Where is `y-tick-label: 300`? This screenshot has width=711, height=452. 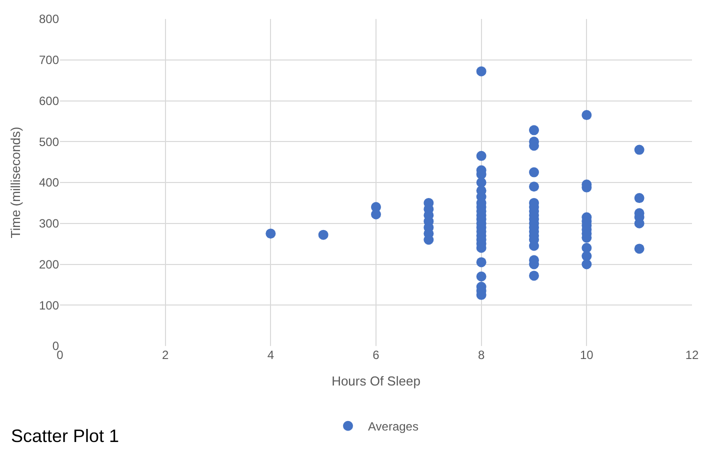 y-tick-label: 300 is located at coordinates (49, 223).